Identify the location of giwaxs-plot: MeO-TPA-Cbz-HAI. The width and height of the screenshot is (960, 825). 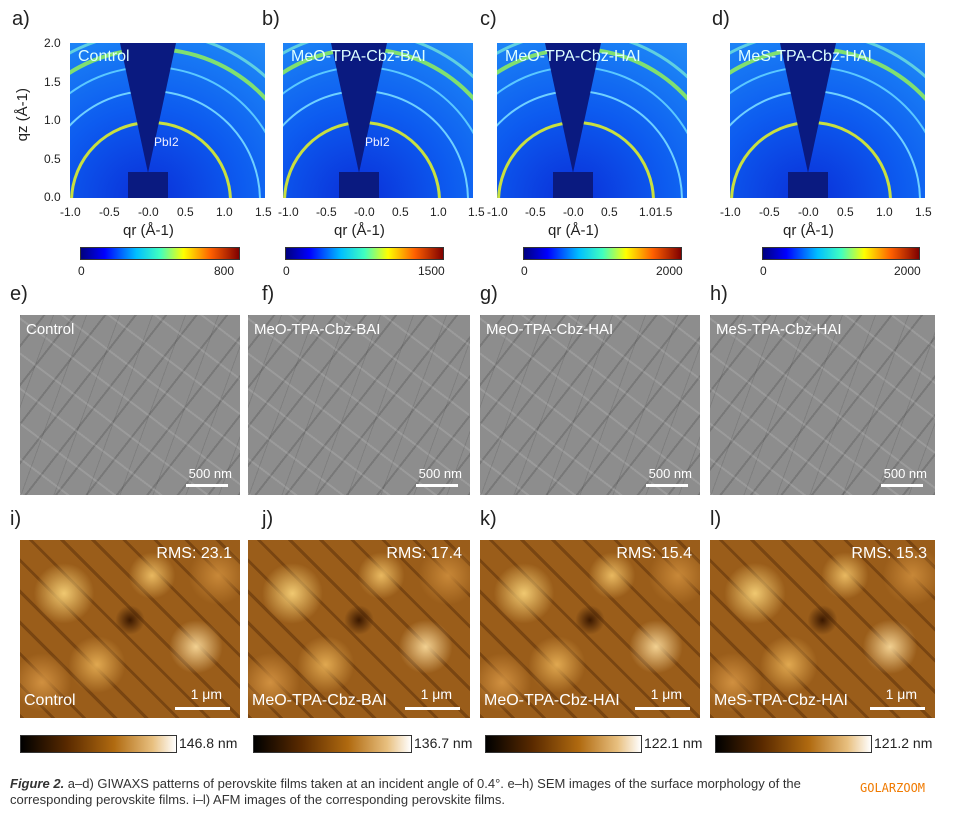
(592, 120).